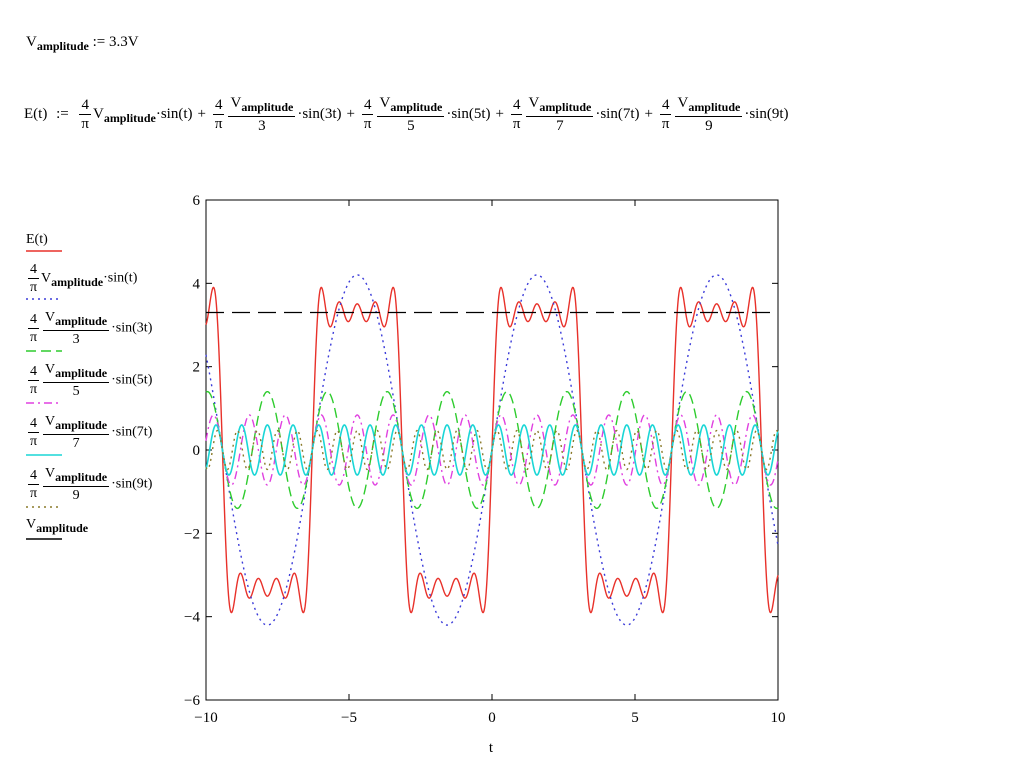 Image resolution: width=1024 pixels, height=760 pixels. I want to click on legend-item: 4 π Vamplitude 9 ·sin(9t), so click(89, 487).